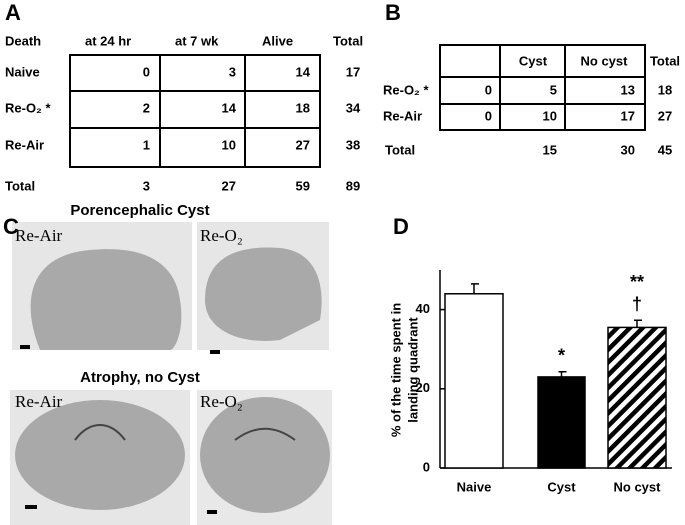  What do you see at coordinates (277, 40) in the screenshot?
I see `column-header: Alive` at bounding box center [277, 40].